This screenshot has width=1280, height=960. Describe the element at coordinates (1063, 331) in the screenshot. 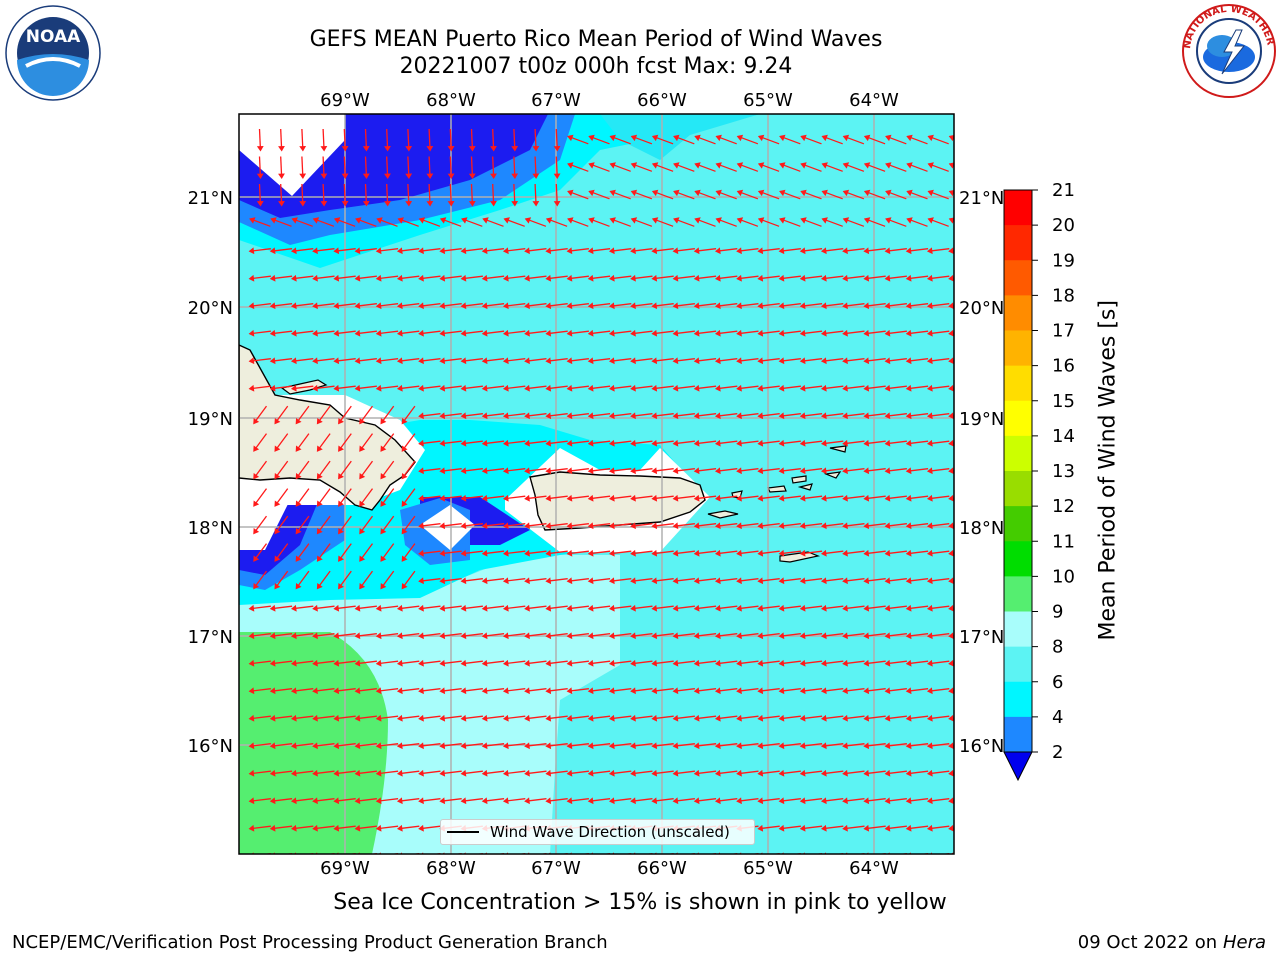

I see `colorbar-tick-label: 17` at that location.